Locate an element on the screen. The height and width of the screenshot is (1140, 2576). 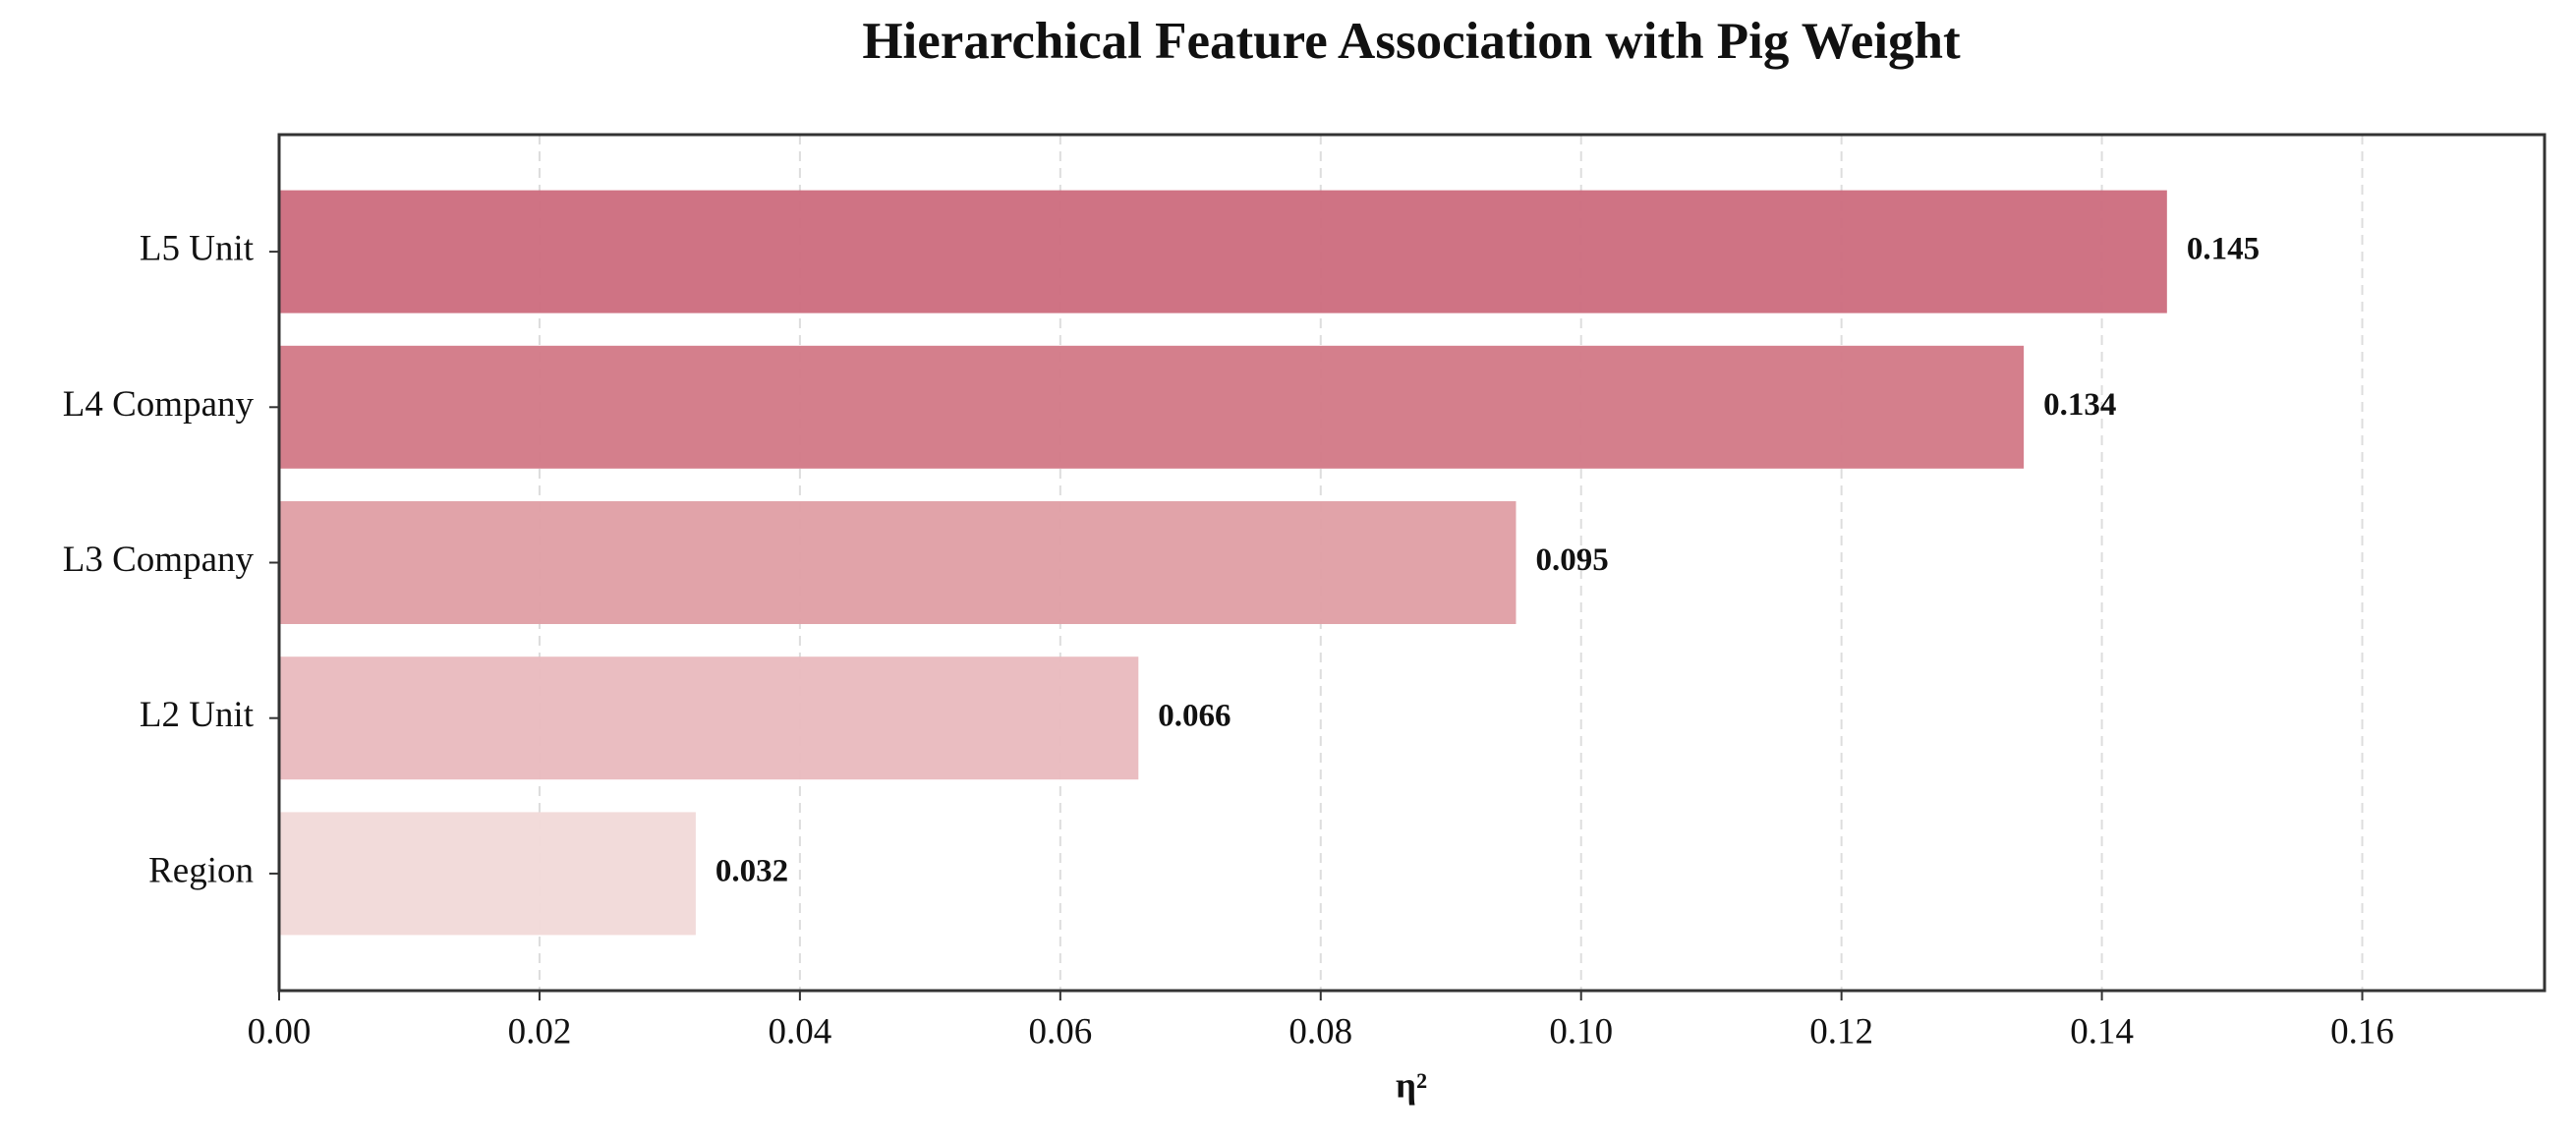
x-tick-label: 0.04 is located at coordinates (801, 1031).